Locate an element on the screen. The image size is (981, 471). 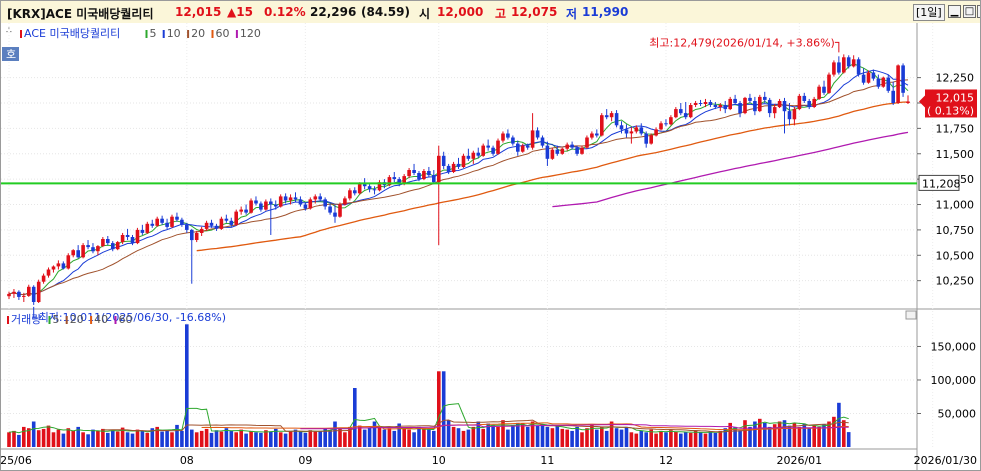
current-change-label: ( 0.13%) is located at coordinates (950, 110).